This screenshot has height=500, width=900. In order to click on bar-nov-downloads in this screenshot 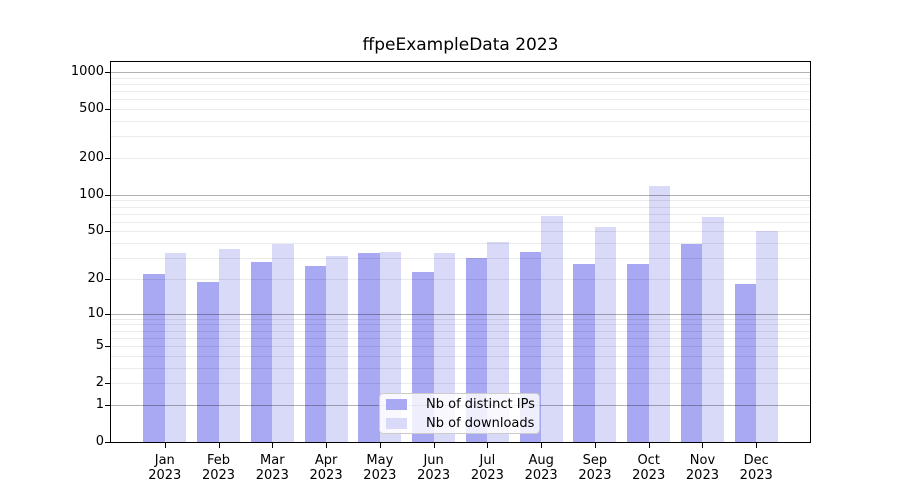, I will do `click(713, 329)`.